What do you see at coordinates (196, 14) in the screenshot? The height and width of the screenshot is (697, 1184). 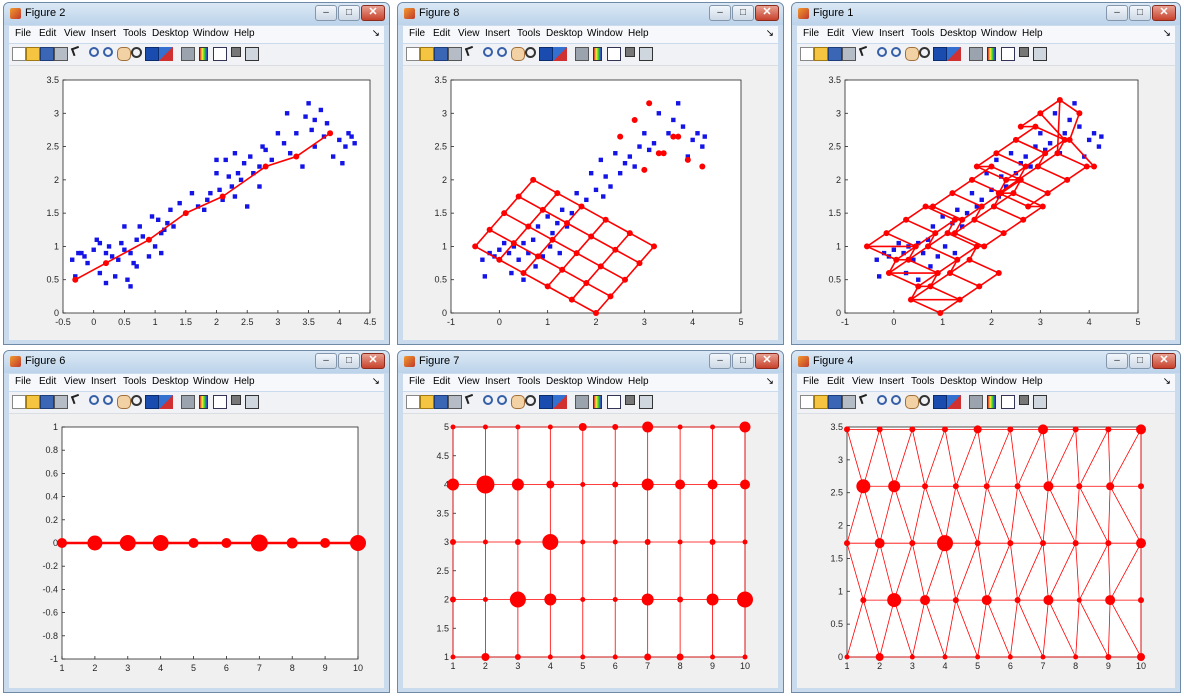 I see `title-bar: Figure 2 – □ ✕` at bounding box center [196, 14].